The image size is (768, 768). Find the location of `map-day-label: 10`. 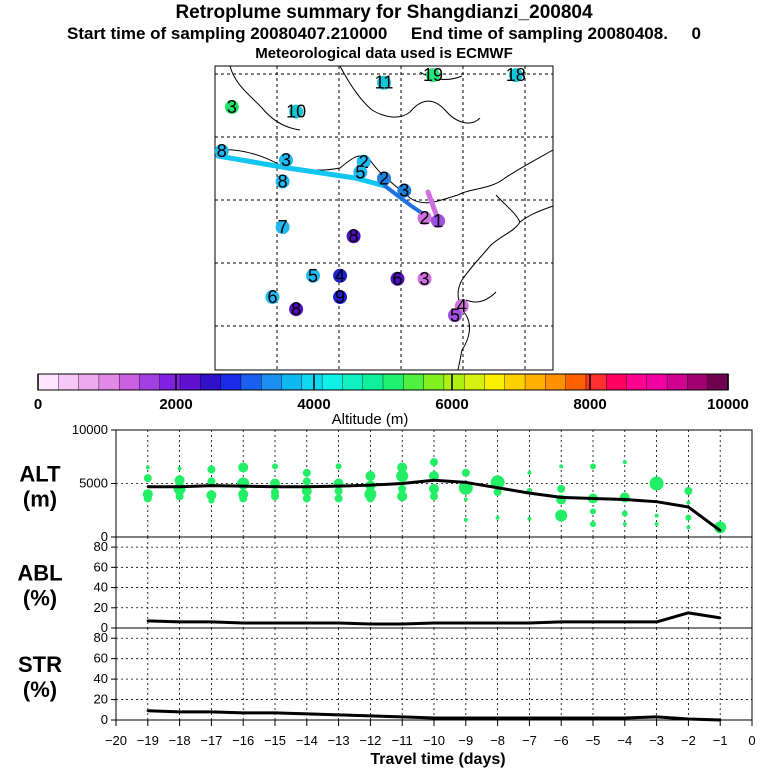

map-day-label: 10 is located at coordinates (296, 112).